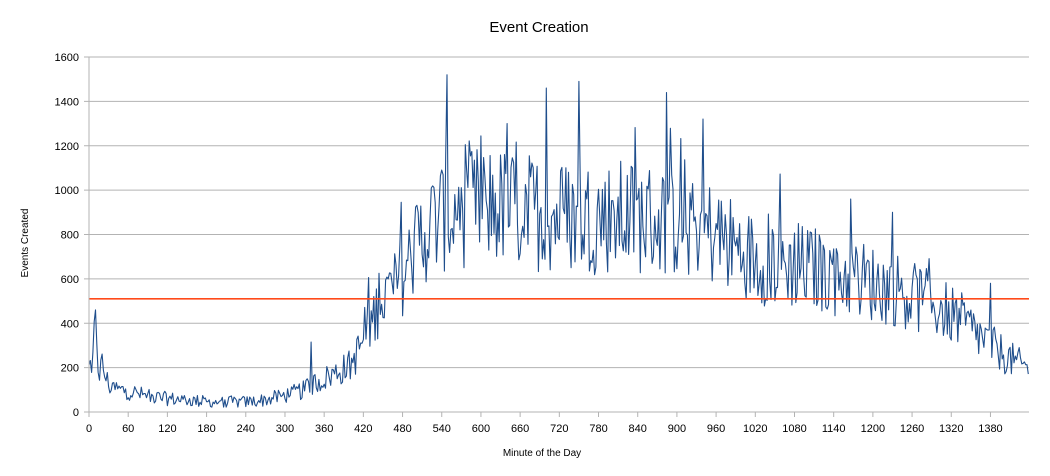  Describe the element at coordinates (70, 236) in the screenshot. I see `y-tick-label-4: 800` at that location.